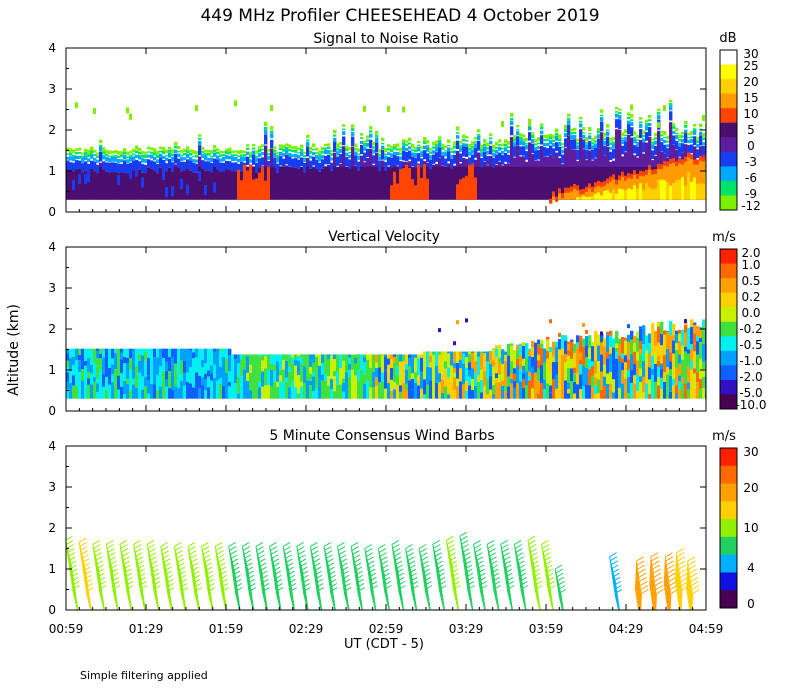 This screenshot has height=700, width=800. I want to click on colorbar-label: 20, so click(750, 488).